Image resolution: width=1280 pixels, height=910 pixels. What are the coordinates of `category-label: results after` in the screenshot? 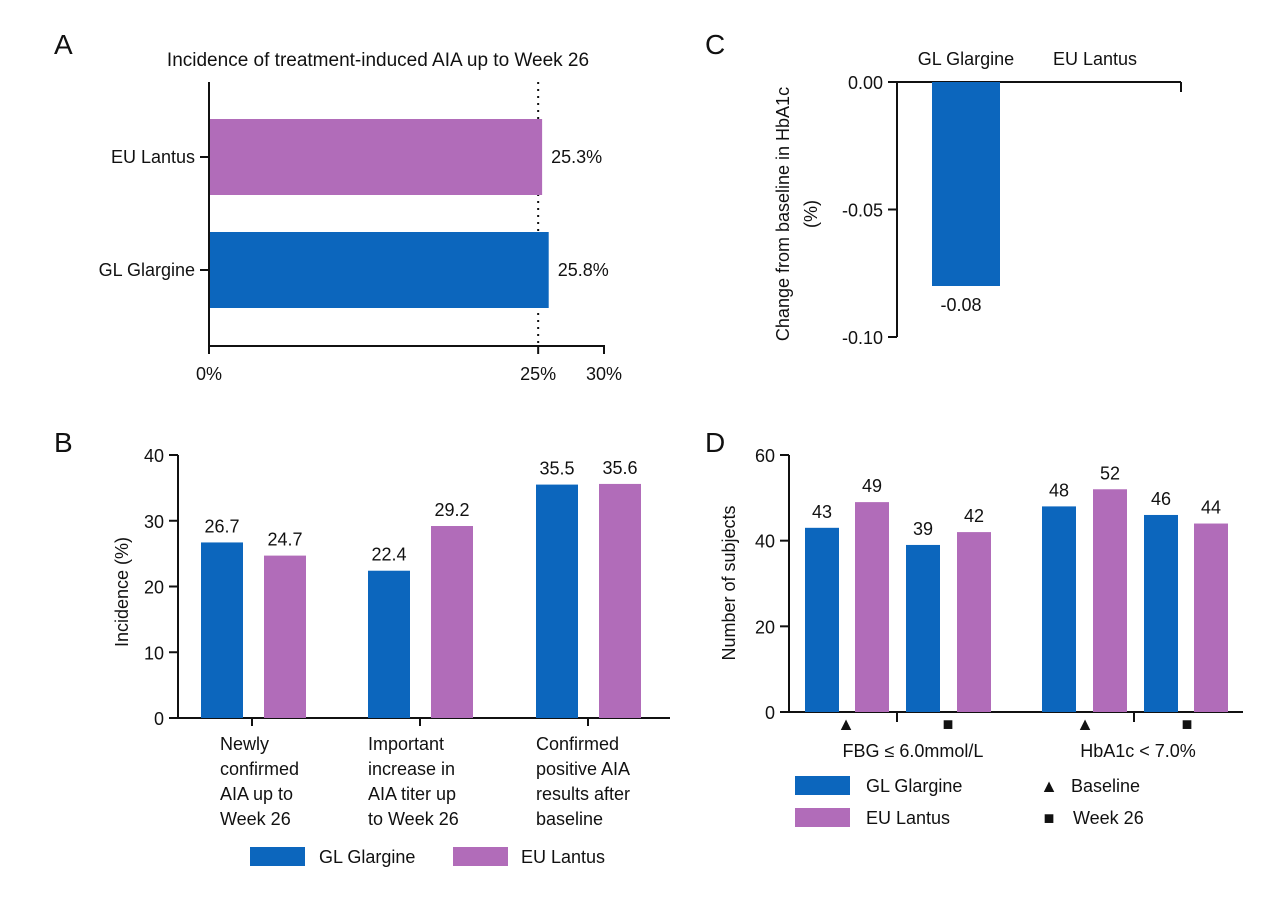 It's located at (583, 794).